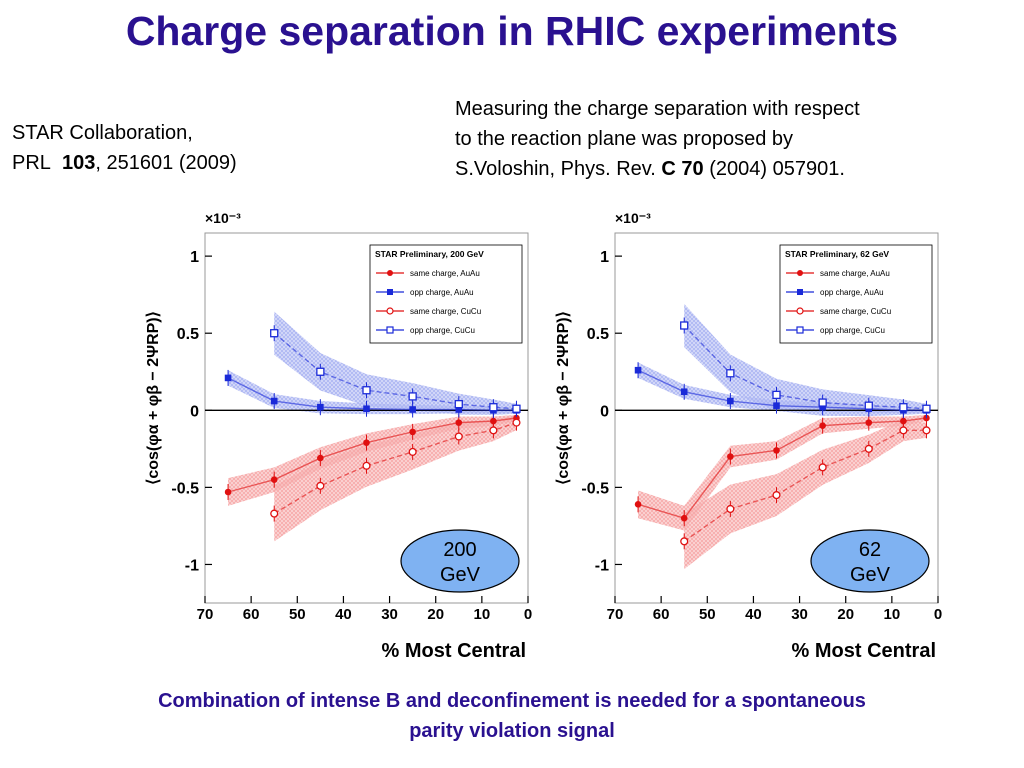 This screenshot has height=768, width=1024. I want to click on y-tick-label: 1, so click(604, 257).